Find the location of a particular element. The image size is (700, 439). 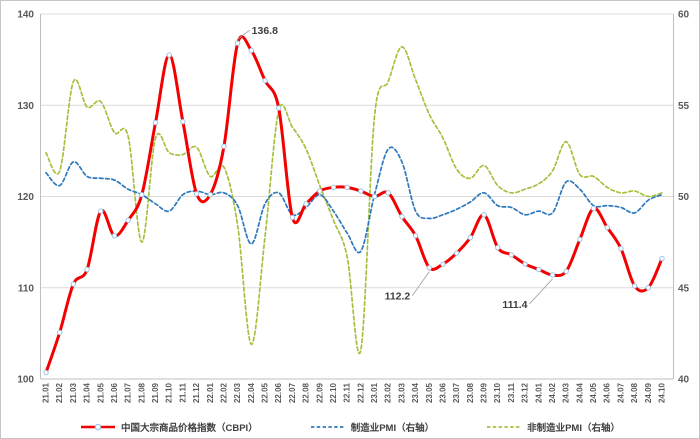

x-axis-tick: 21.03 is located at coordinates (73, 392).